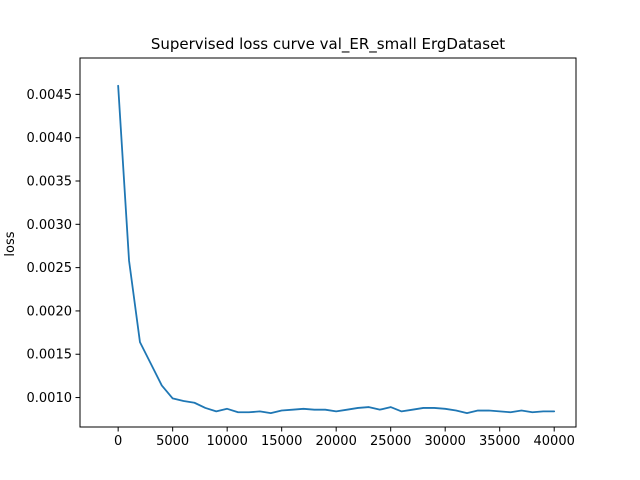 This screenshot has width=640, height=480. Describe the element at coordinates (554, 441) in the screenshot. I see `x-tick-label: 40000` at that location.